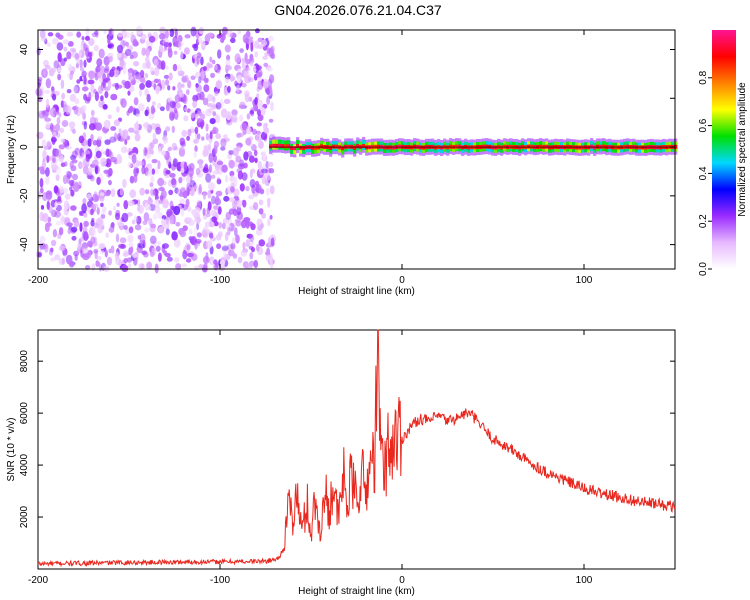 The width and height of the screenshot is (750, 600). I want to click on heatmap-x-tick-label: -200, so click(38, 280).